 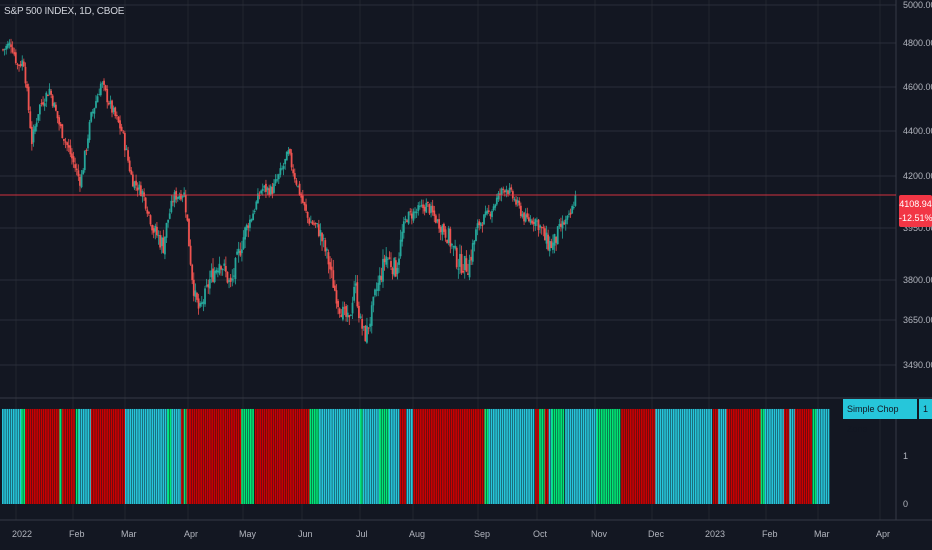 I want to click on x-tick-label: Nov, so click(x=599, y=534).